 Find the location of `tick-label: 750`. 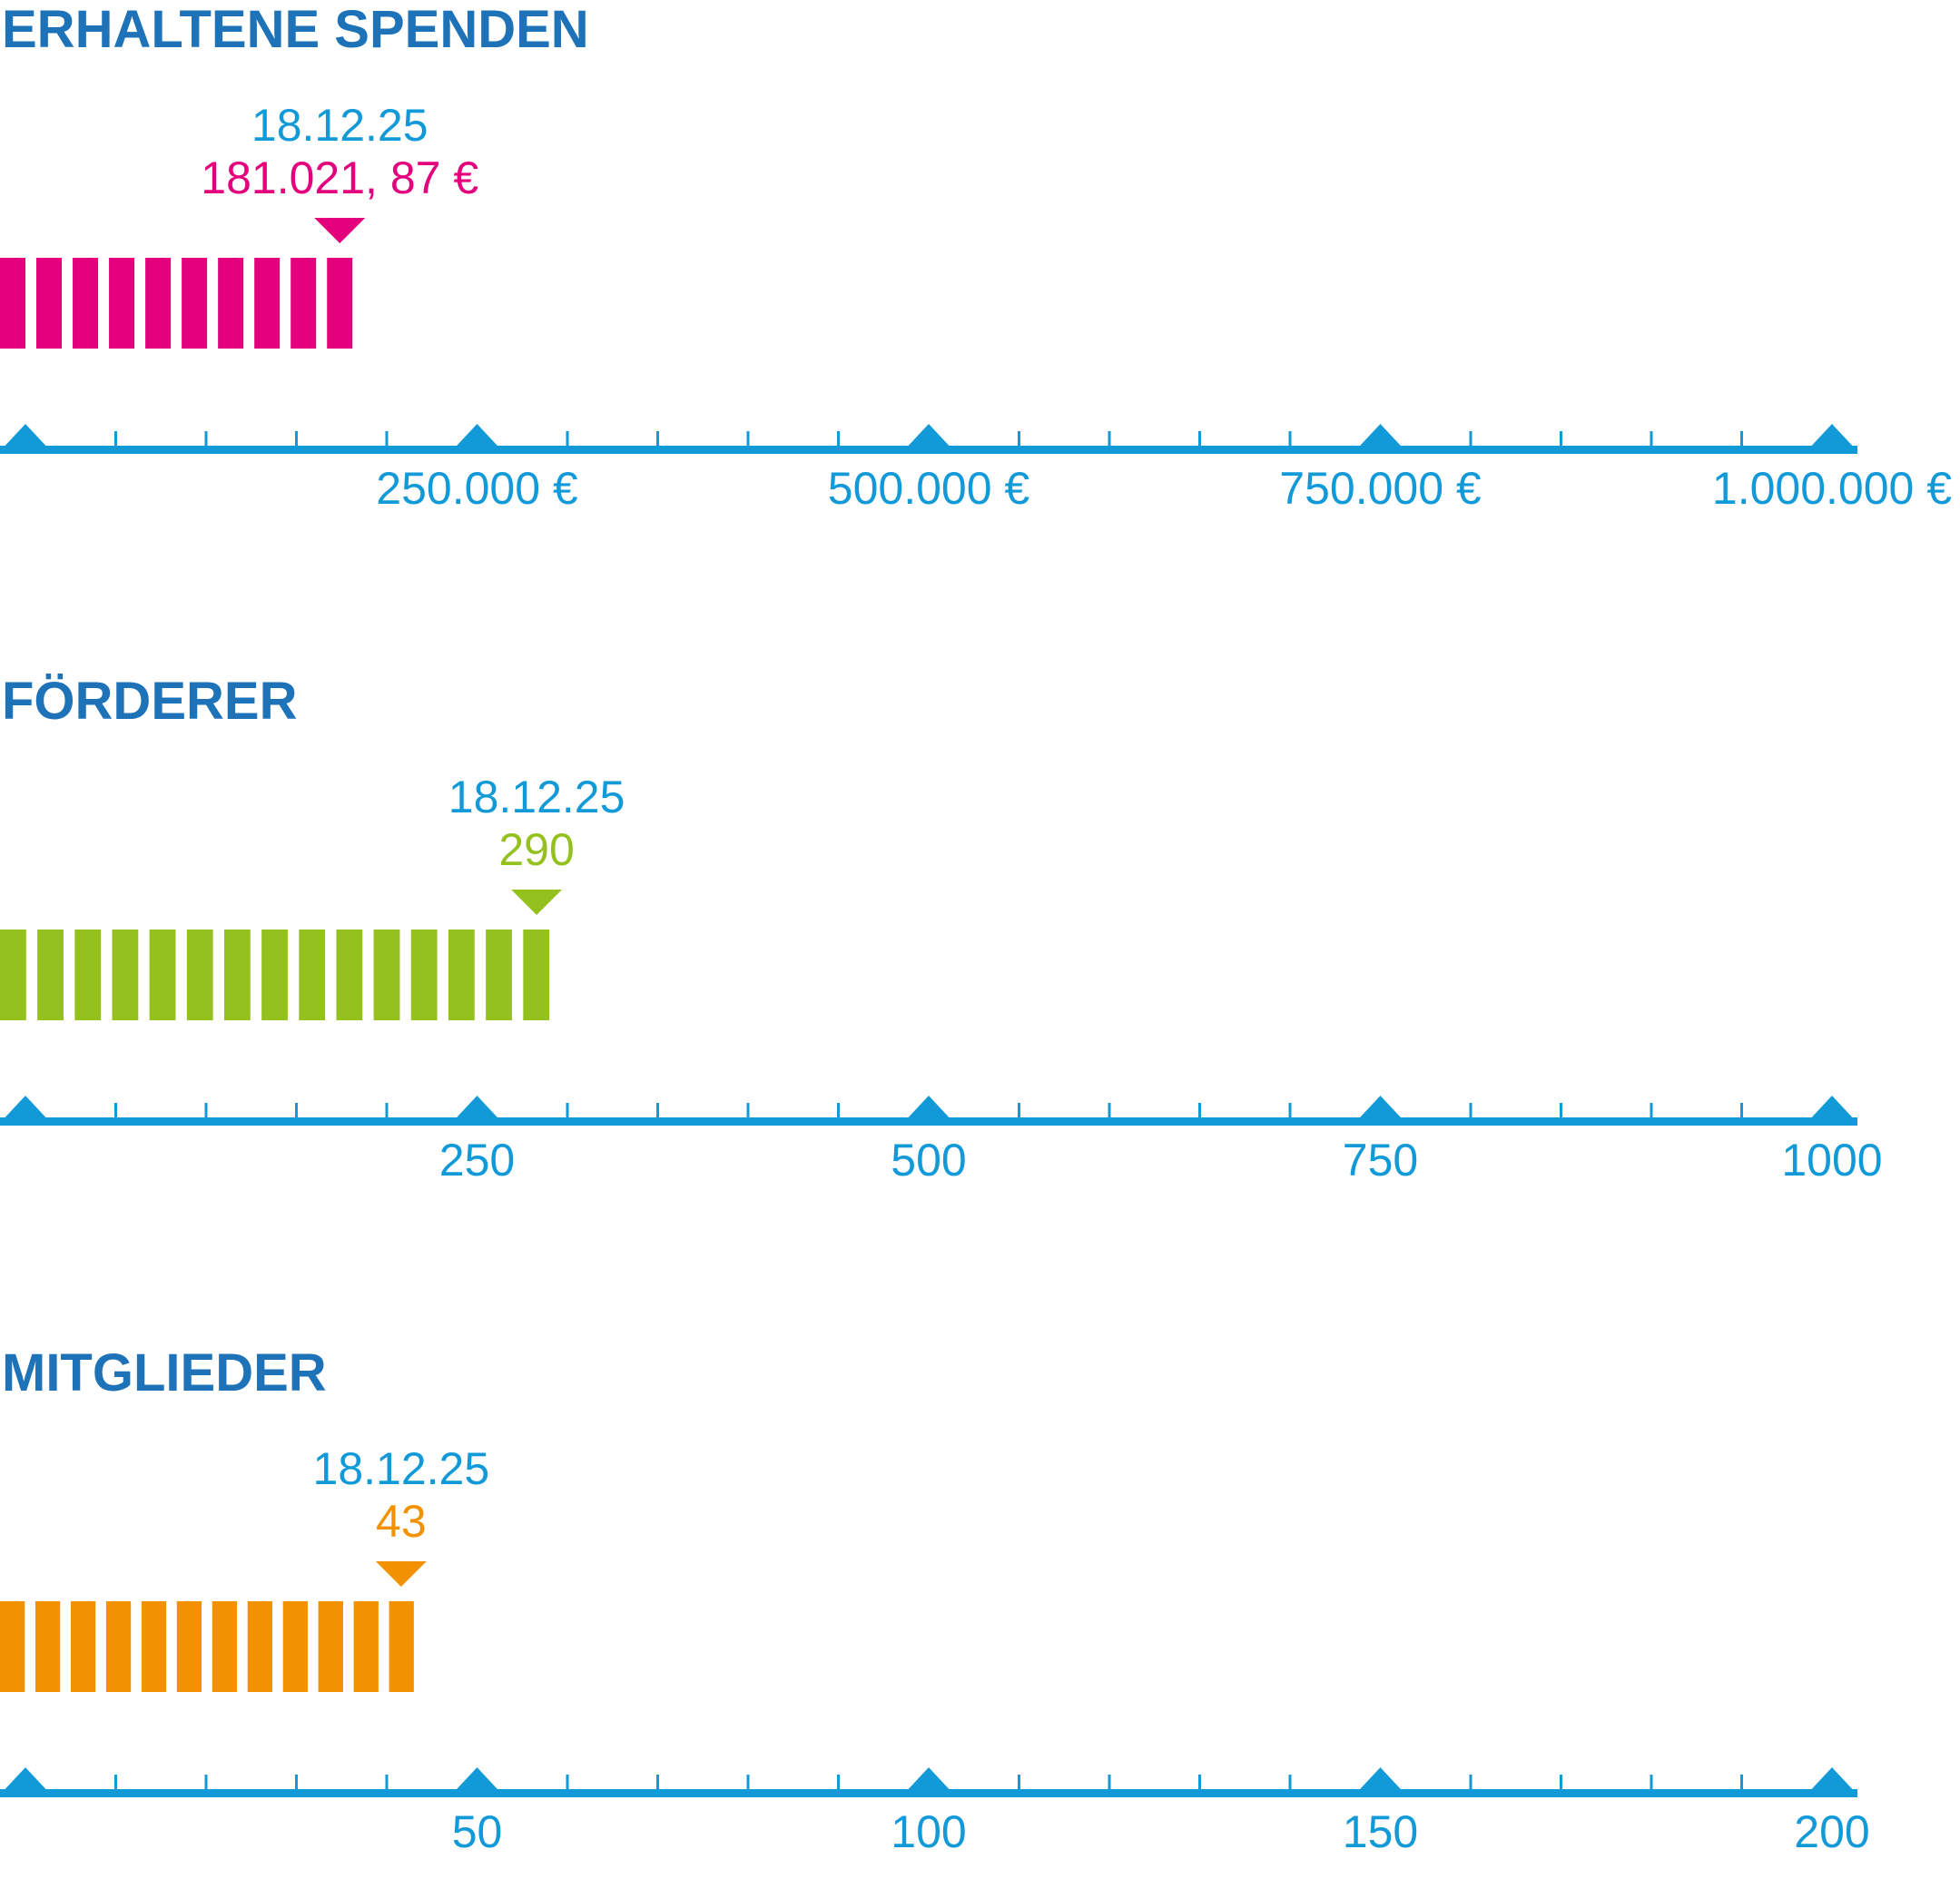

tick-label: 750 is located at coordinates (1380, 1160).